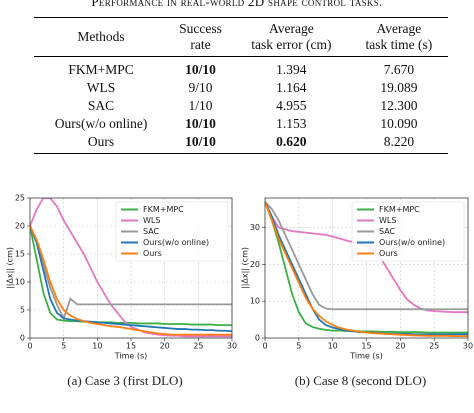 The image size is (474, 413). I want to click on header-cell: Average task error (cm), so click(291, 37).